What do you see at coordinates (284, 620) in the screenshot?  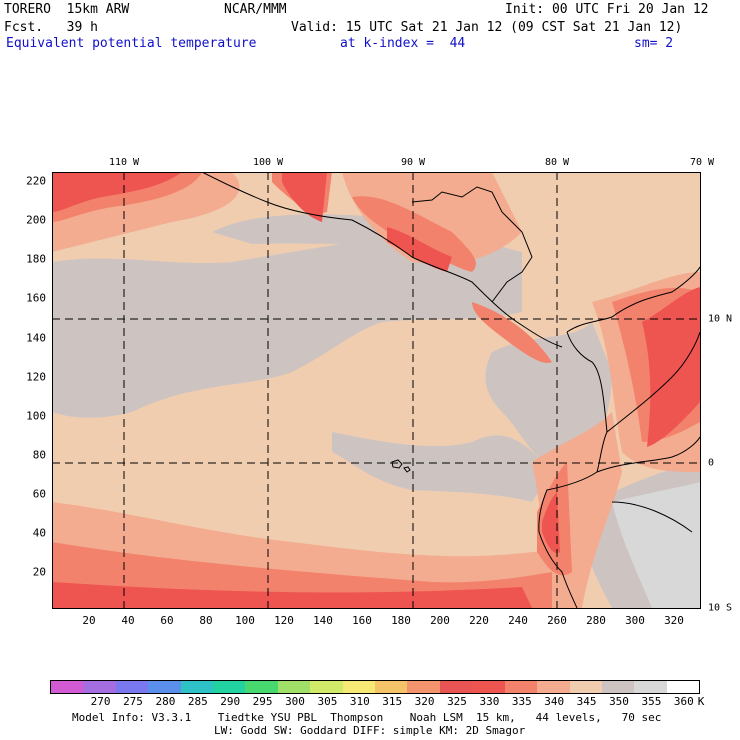 I see `x-tick: 120` at bounding box center [284, 620].